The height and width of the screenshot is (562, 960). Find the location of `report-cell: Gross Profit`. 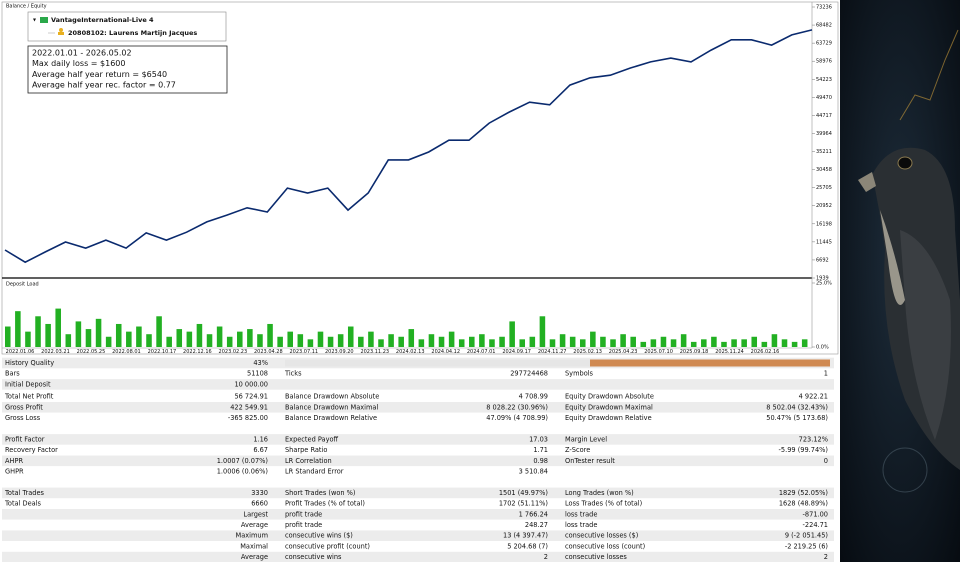

report-cell: Gross Profit is located at coordinates (24, 407).